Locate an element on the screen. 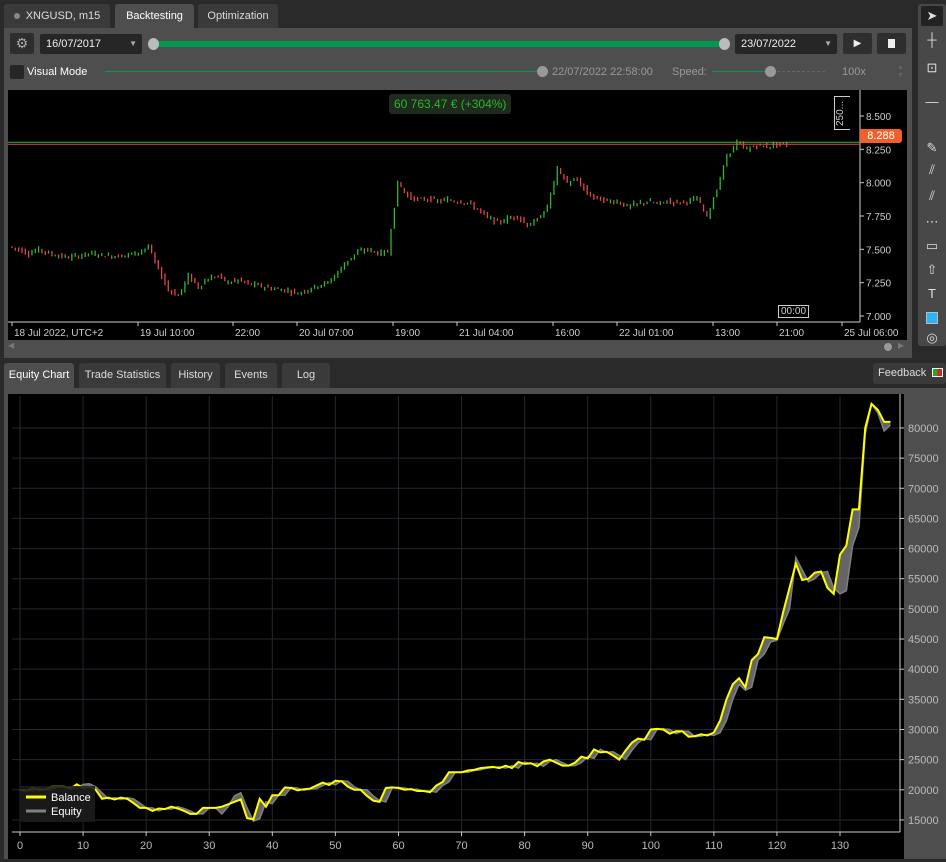  fibonacci-grid-icon: ⋯ is located at coordinates (932, 221).